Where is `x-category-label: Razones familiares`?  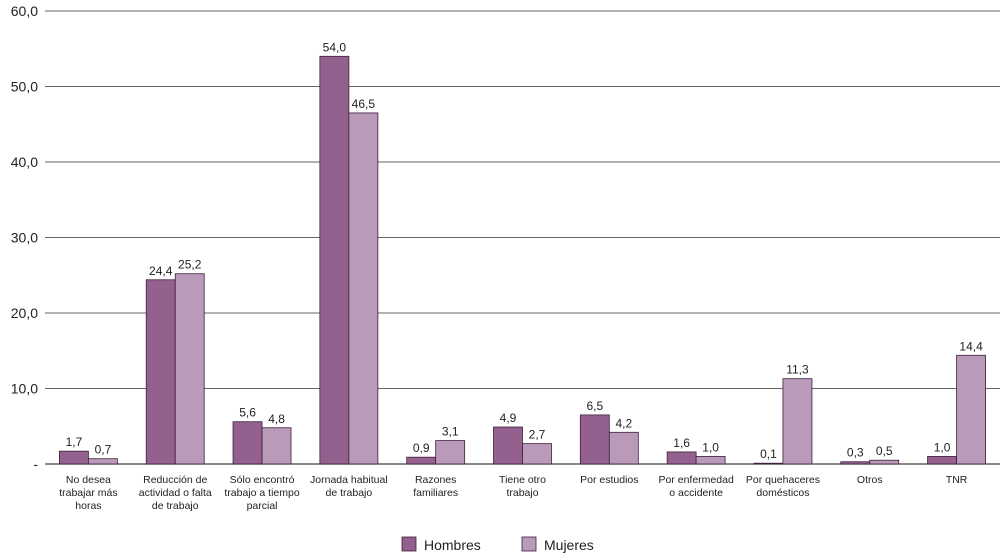 x-category-label: Razones familiares is located at coordinates (435, 486).